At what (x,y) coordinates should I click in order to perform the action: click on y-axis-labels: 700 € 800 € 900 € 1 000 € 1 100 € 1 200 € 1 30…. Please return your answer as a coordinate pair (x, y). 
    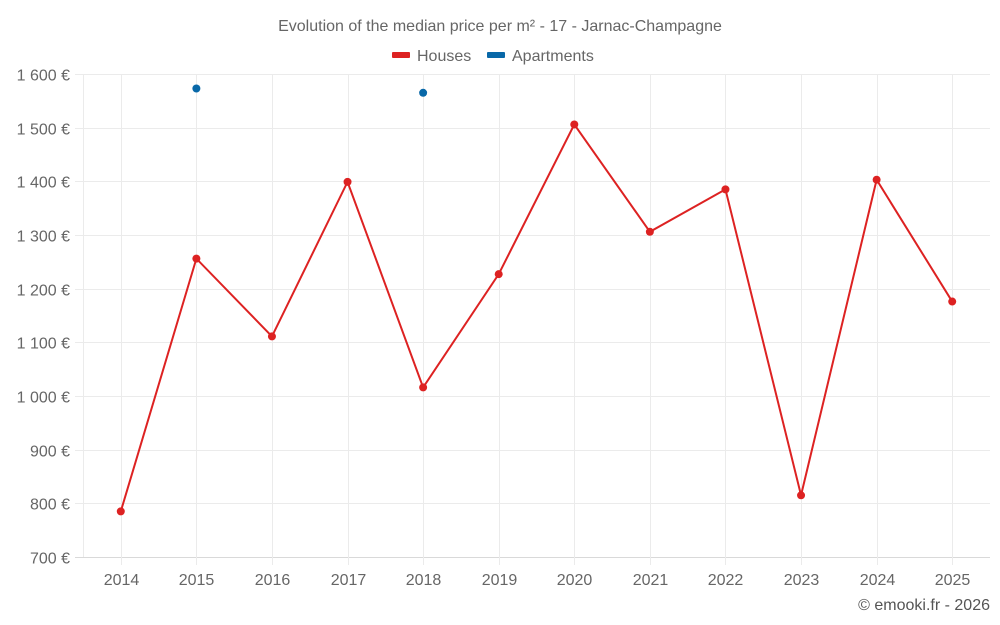
    Looking at the image, I should click on (43, 318).